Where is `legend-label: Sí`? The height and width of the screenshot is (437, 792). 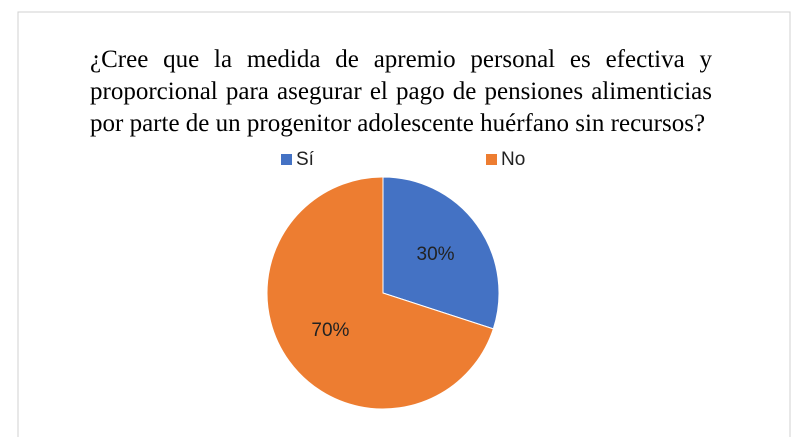
legend-label: Sí is located at coordinates (305, 159).